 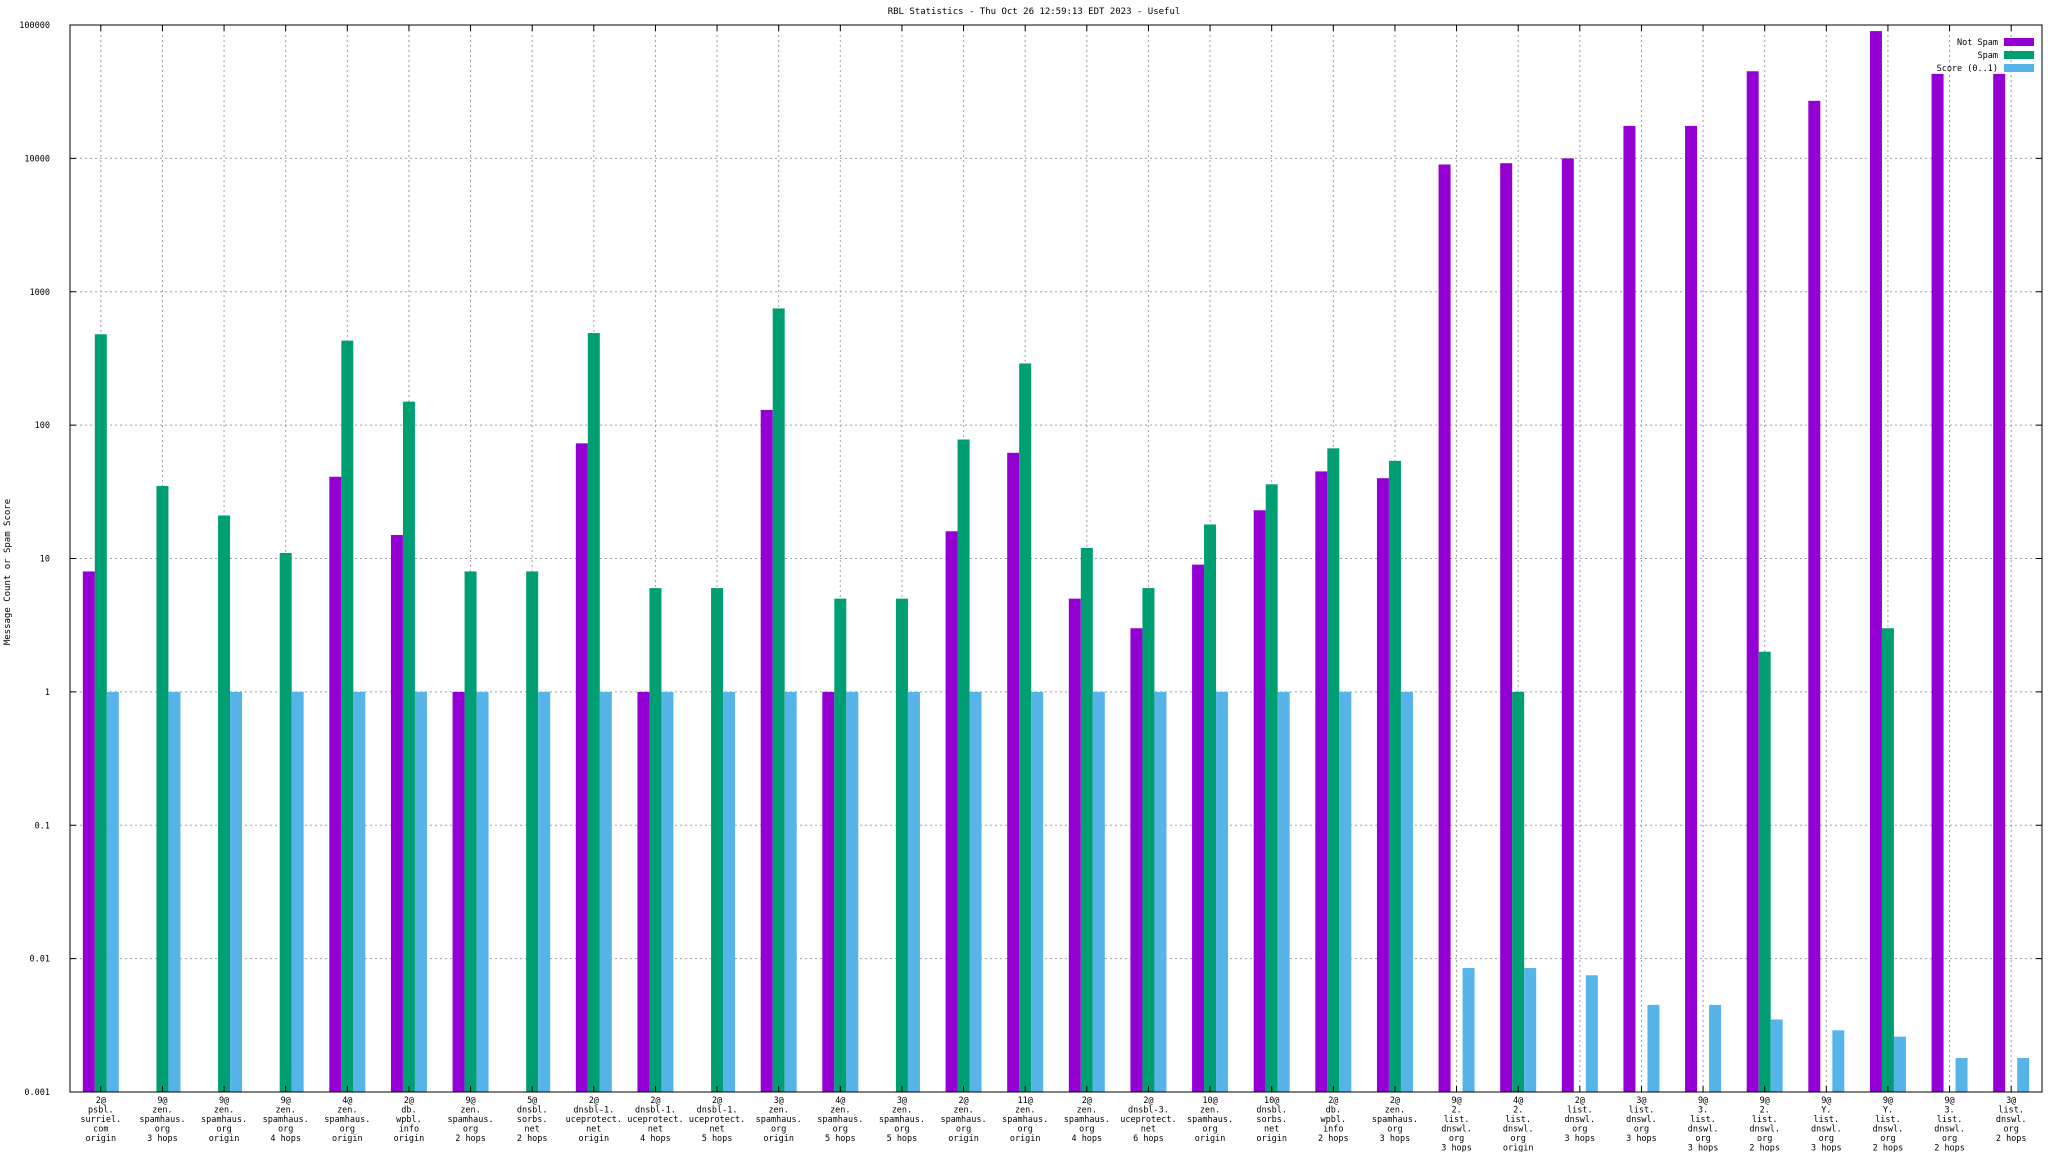 I want to click on y-axis-label: Message Count or Spam Score, so click(x=8, y=572).